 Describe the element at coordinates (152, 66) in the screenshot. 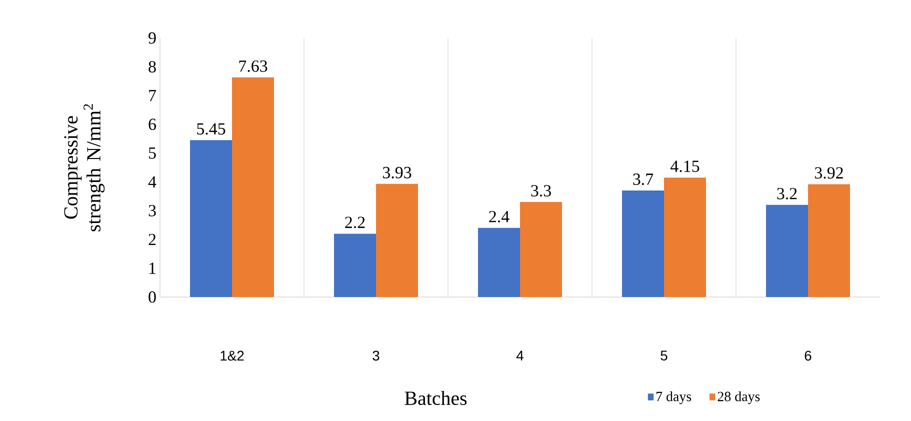

I see `y-tick-label: 8` at that location.